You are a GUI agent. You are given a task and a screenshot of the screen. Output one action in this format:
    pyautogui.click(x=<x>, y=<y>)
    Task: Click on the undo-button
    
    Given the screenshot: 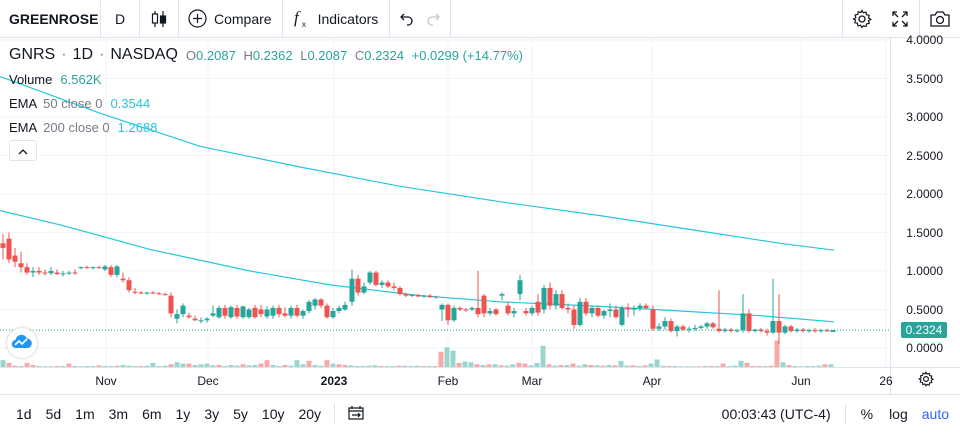 What is the action you would take?
    pyautogui.click(x=406, y=19)
    